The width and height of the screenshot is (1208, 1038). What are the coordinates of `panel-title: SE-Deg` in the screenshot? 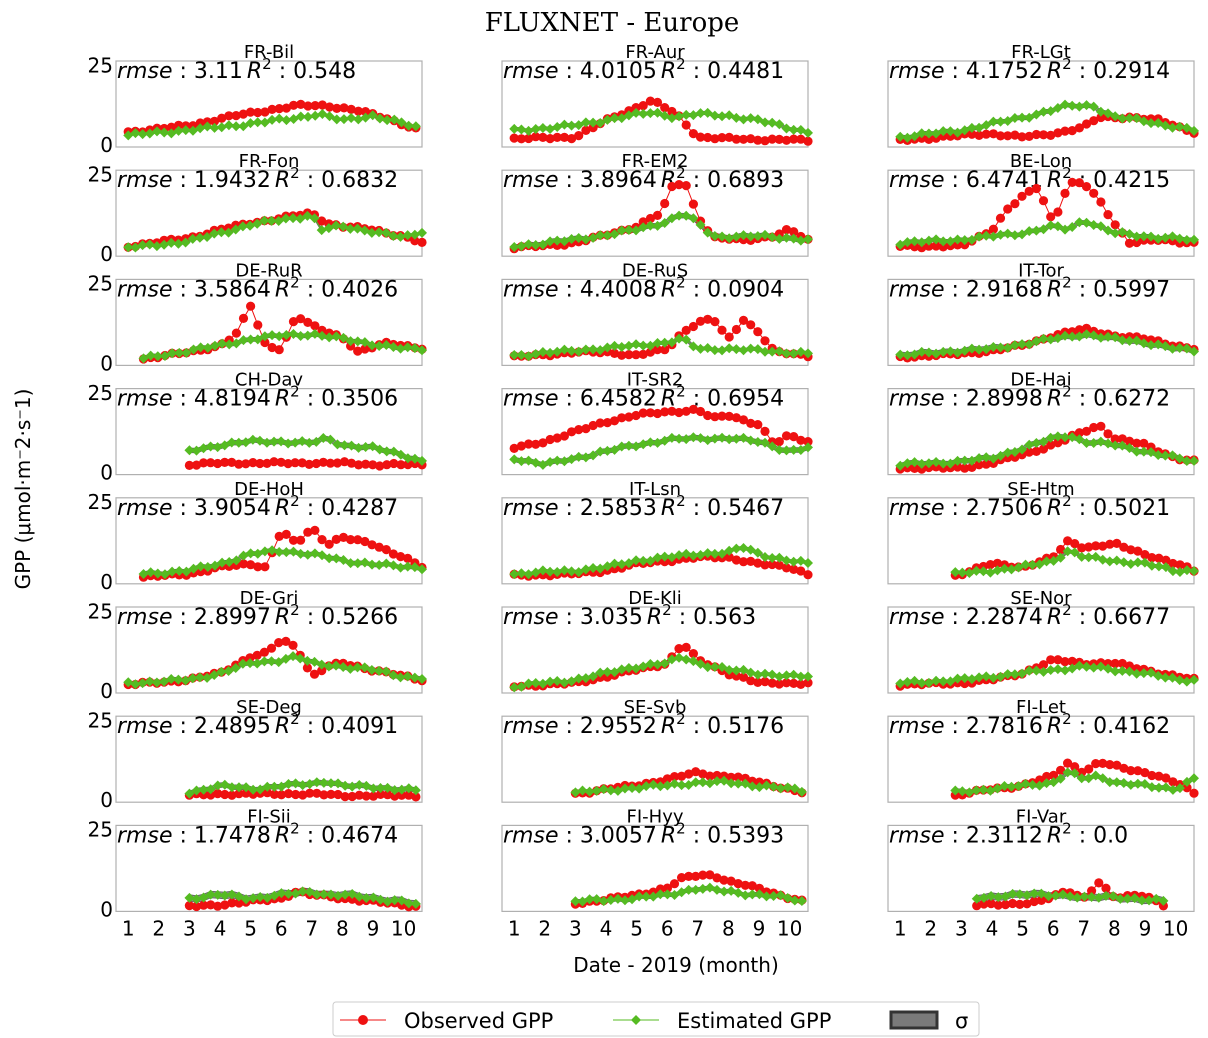 It's located at (269, 707).